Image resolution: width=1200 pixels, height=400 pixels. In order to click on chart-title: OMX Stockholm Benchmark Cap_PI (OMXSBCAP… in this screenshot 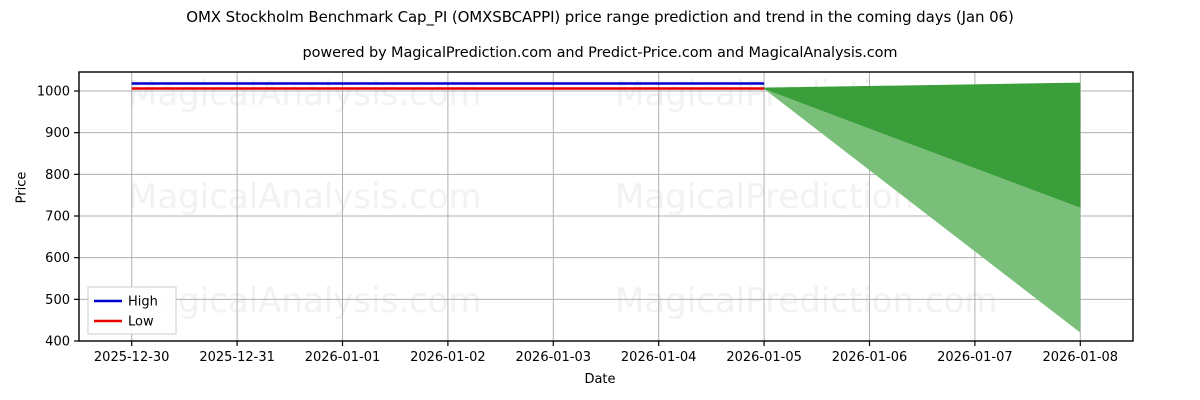, I will do `click(600, 17)`.